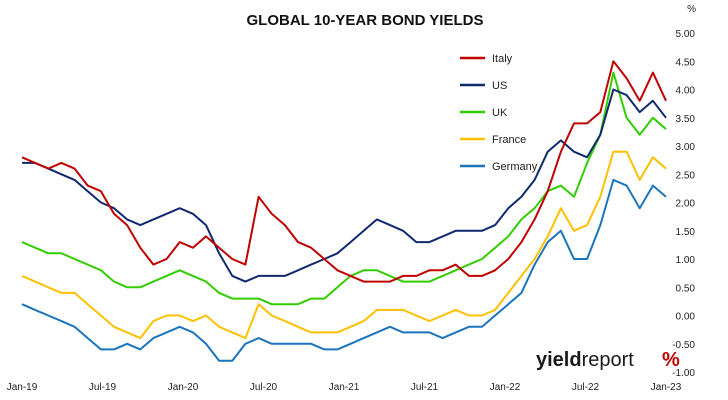  What do you see at coordinates (425, 387) in the screenshot?
I see `x-tick-label: Jul-21` at bounding box center [425, 387].